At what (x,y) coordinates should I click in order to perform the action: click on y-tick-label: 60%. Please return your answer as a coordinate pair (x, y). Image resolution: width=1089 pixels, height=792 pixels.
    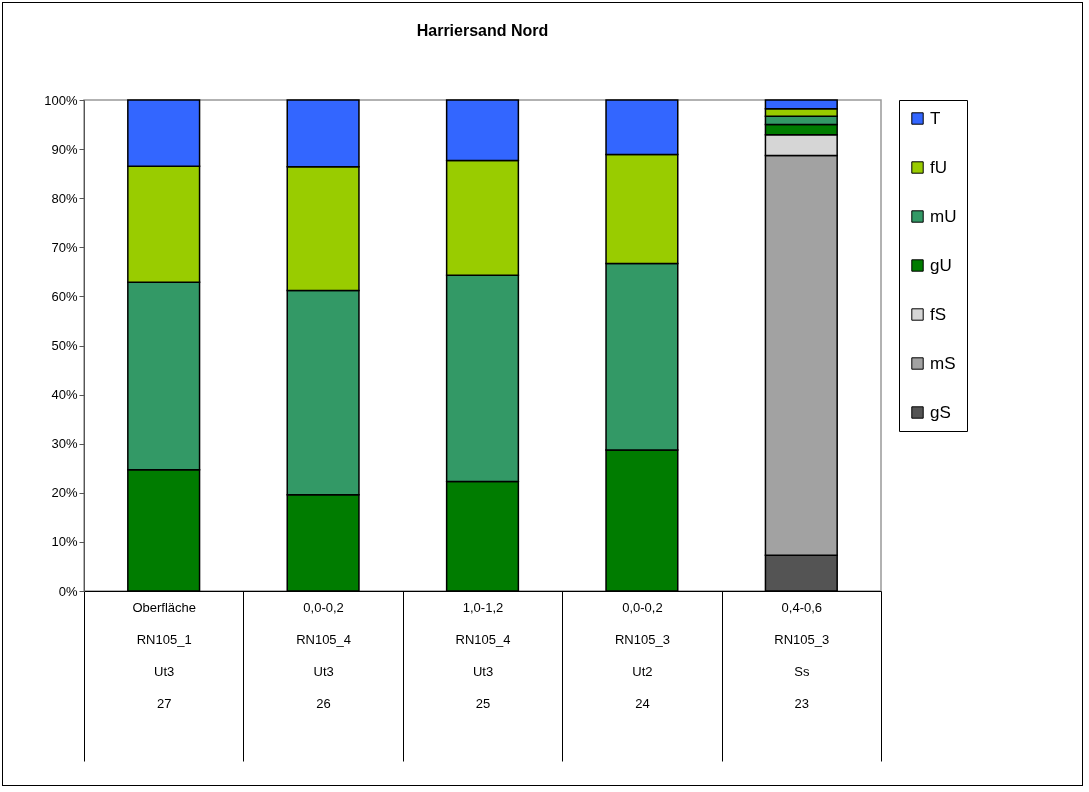
    Looking at the image, I should click on (64, 296).